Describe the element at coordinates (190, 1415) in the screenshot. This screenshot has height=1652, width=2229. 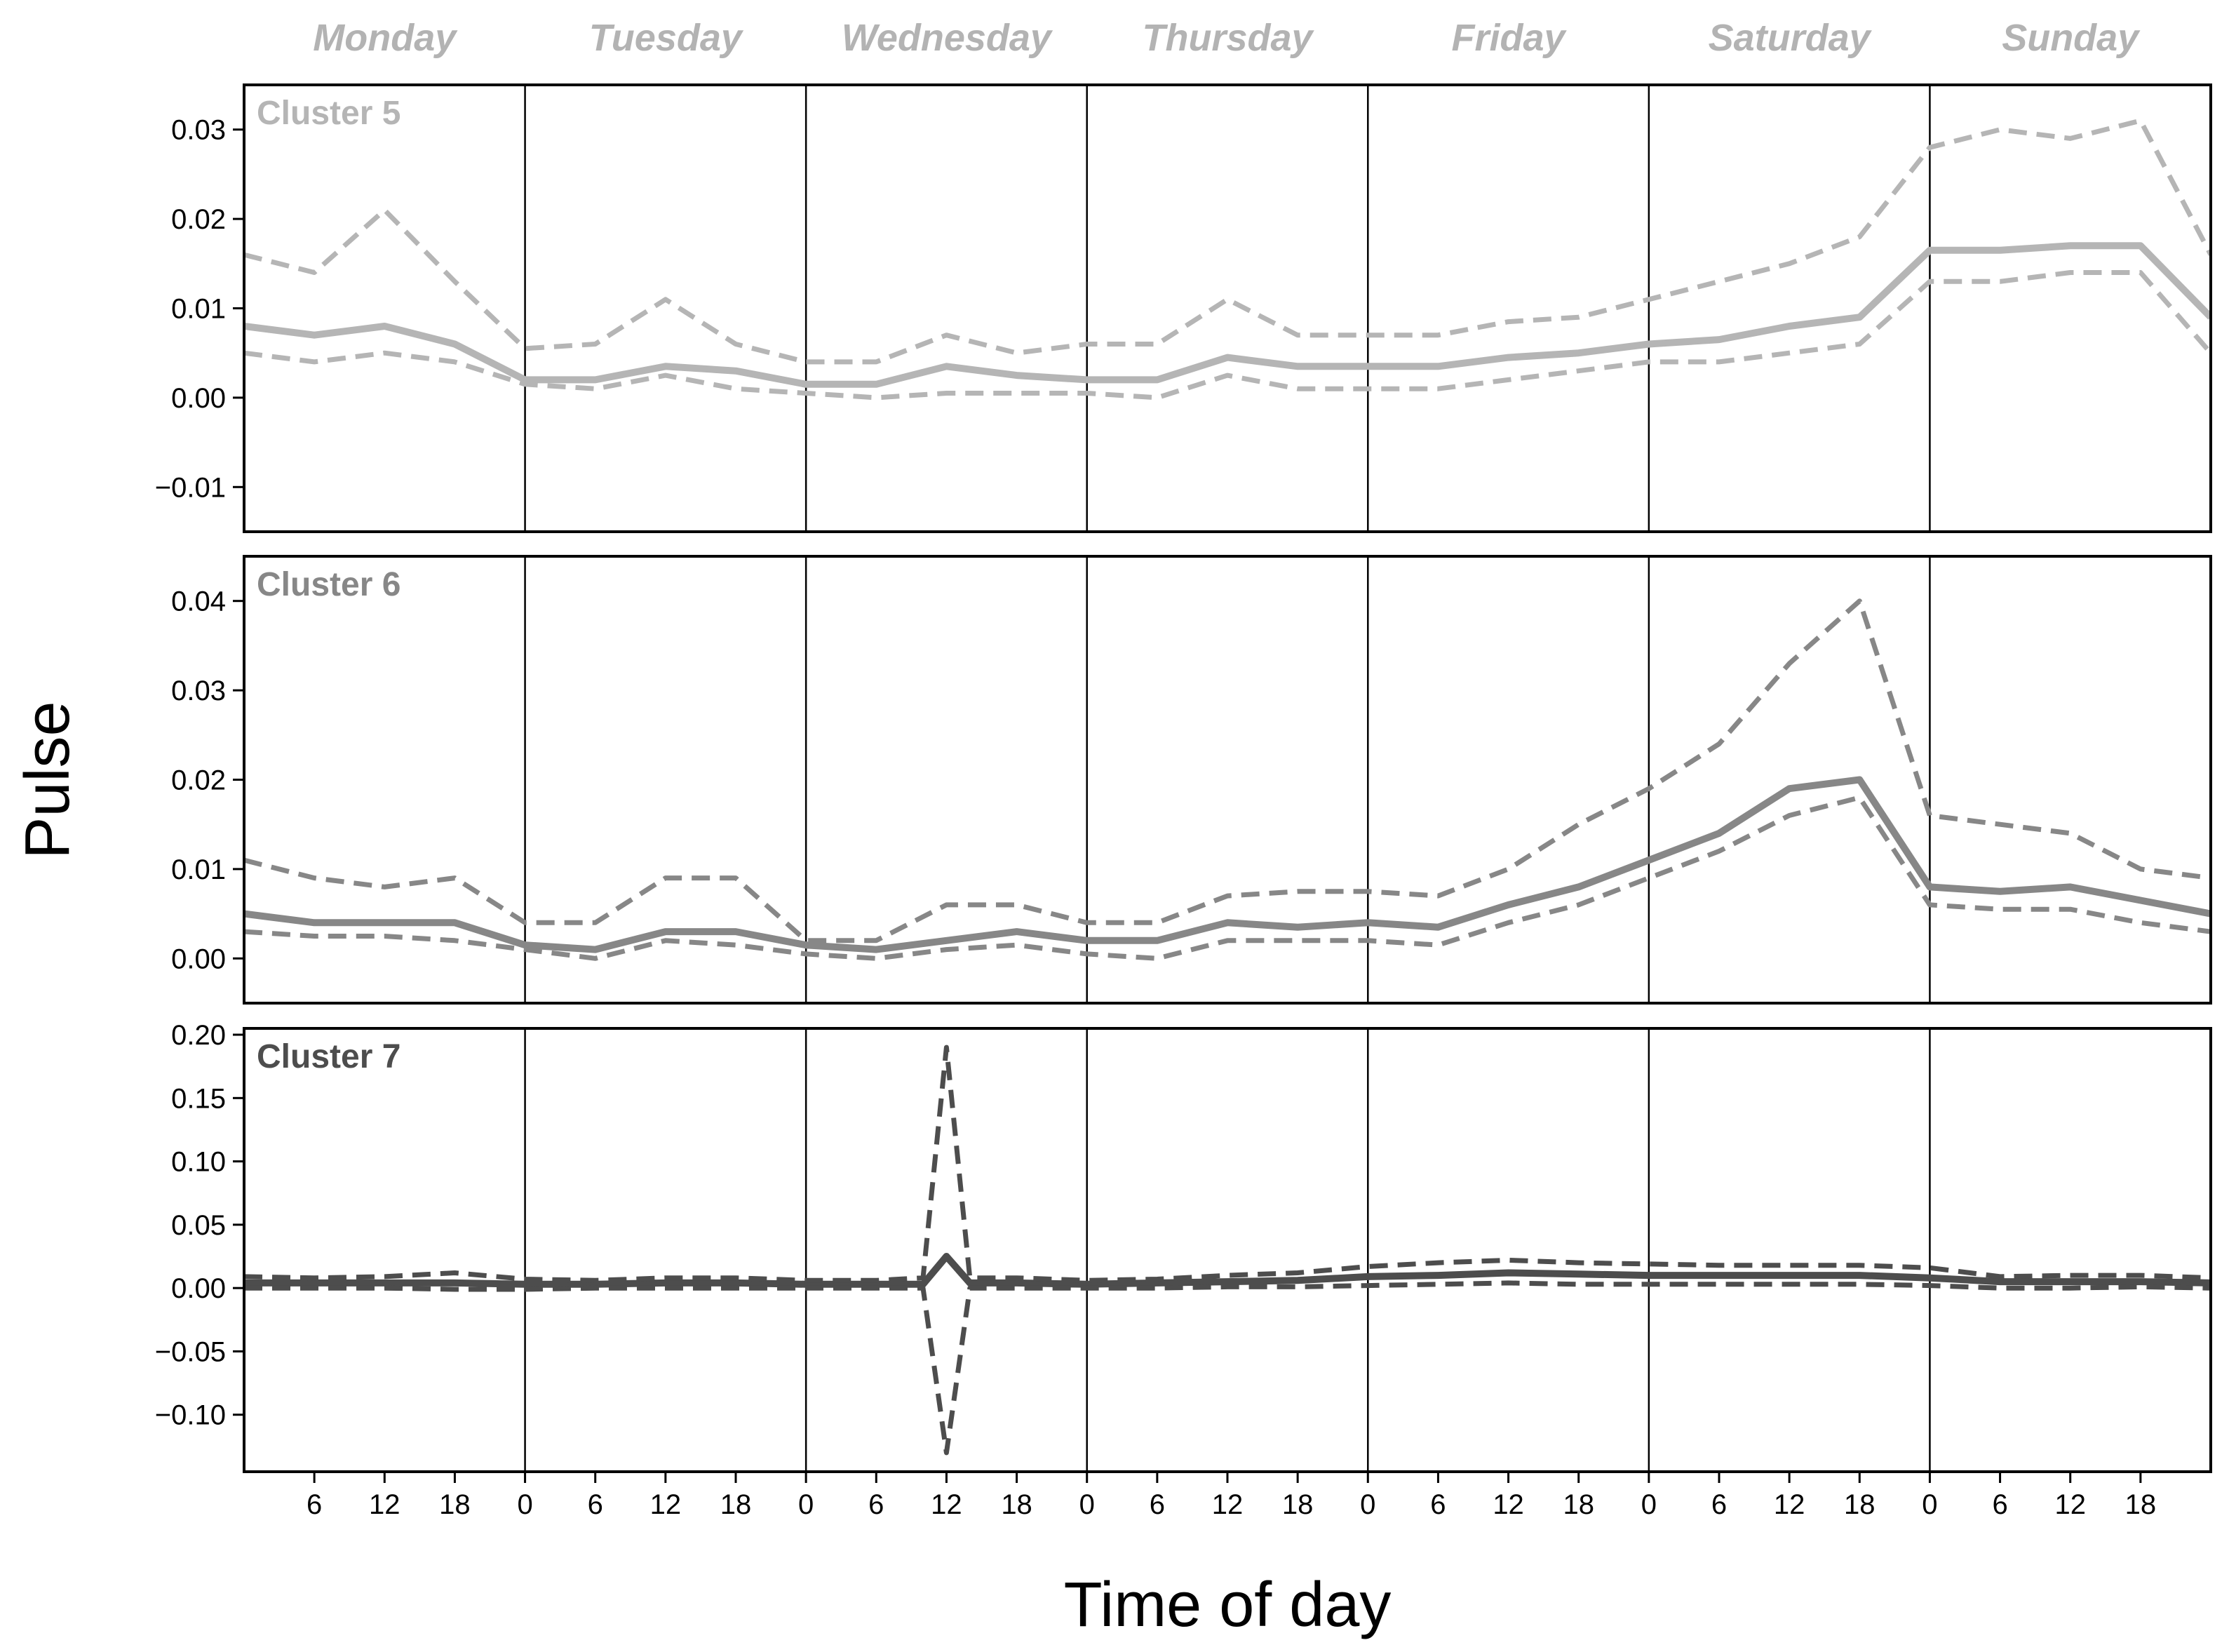
I see `y-tick-label: −0.10` at that location.